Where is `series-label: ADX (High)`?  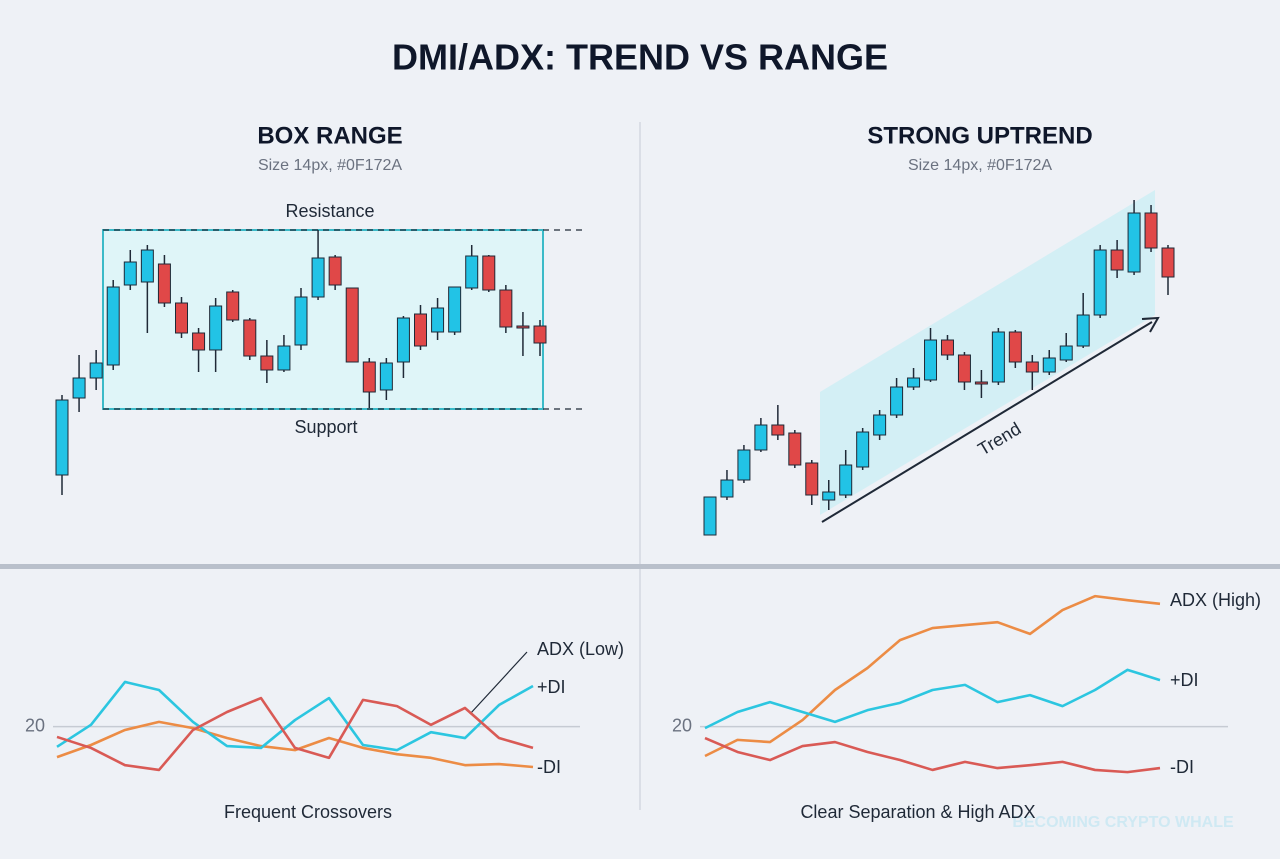 series-label: ADX (High) is located at coordinates (1215, 600).